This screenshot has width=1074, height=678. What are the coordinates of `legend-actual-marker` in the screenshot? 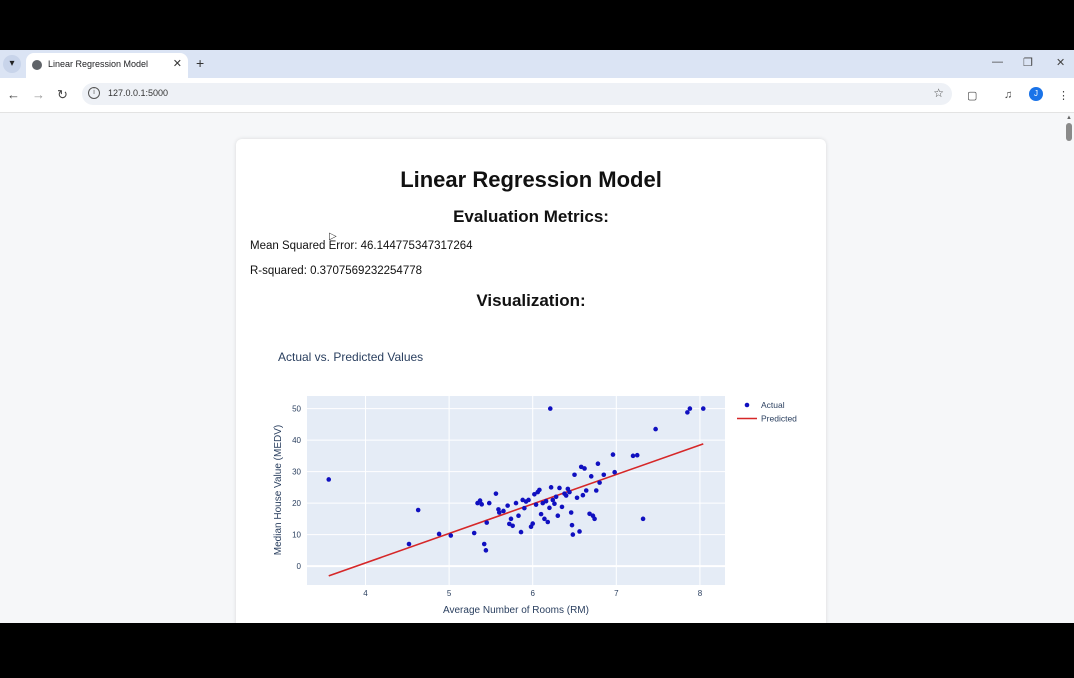 It's located at (747, 405).